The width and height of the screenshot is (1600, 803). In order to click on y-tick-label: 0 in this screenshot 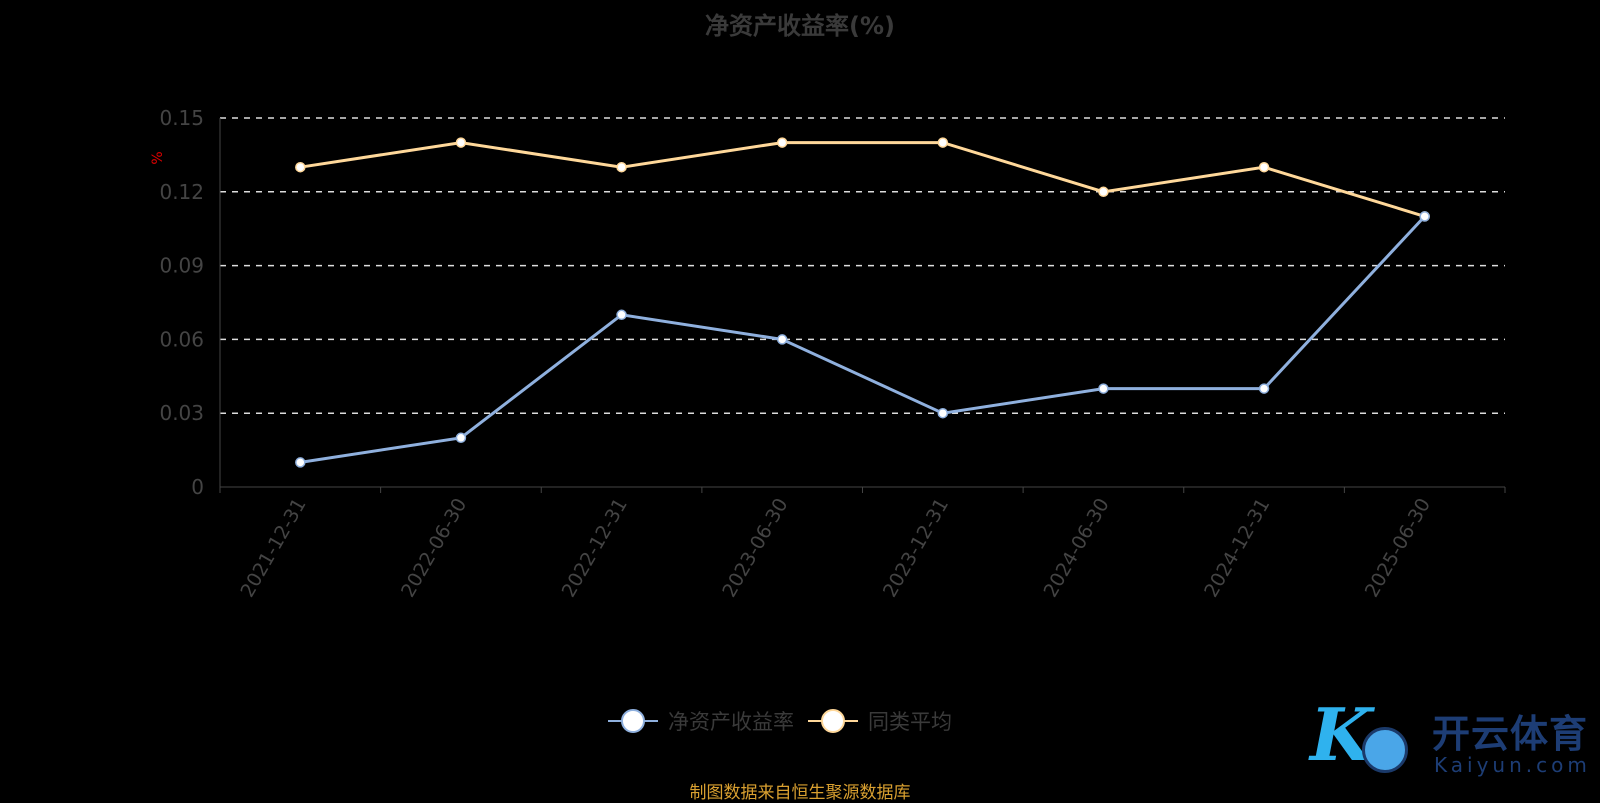, I will do `click(197, 487)`.